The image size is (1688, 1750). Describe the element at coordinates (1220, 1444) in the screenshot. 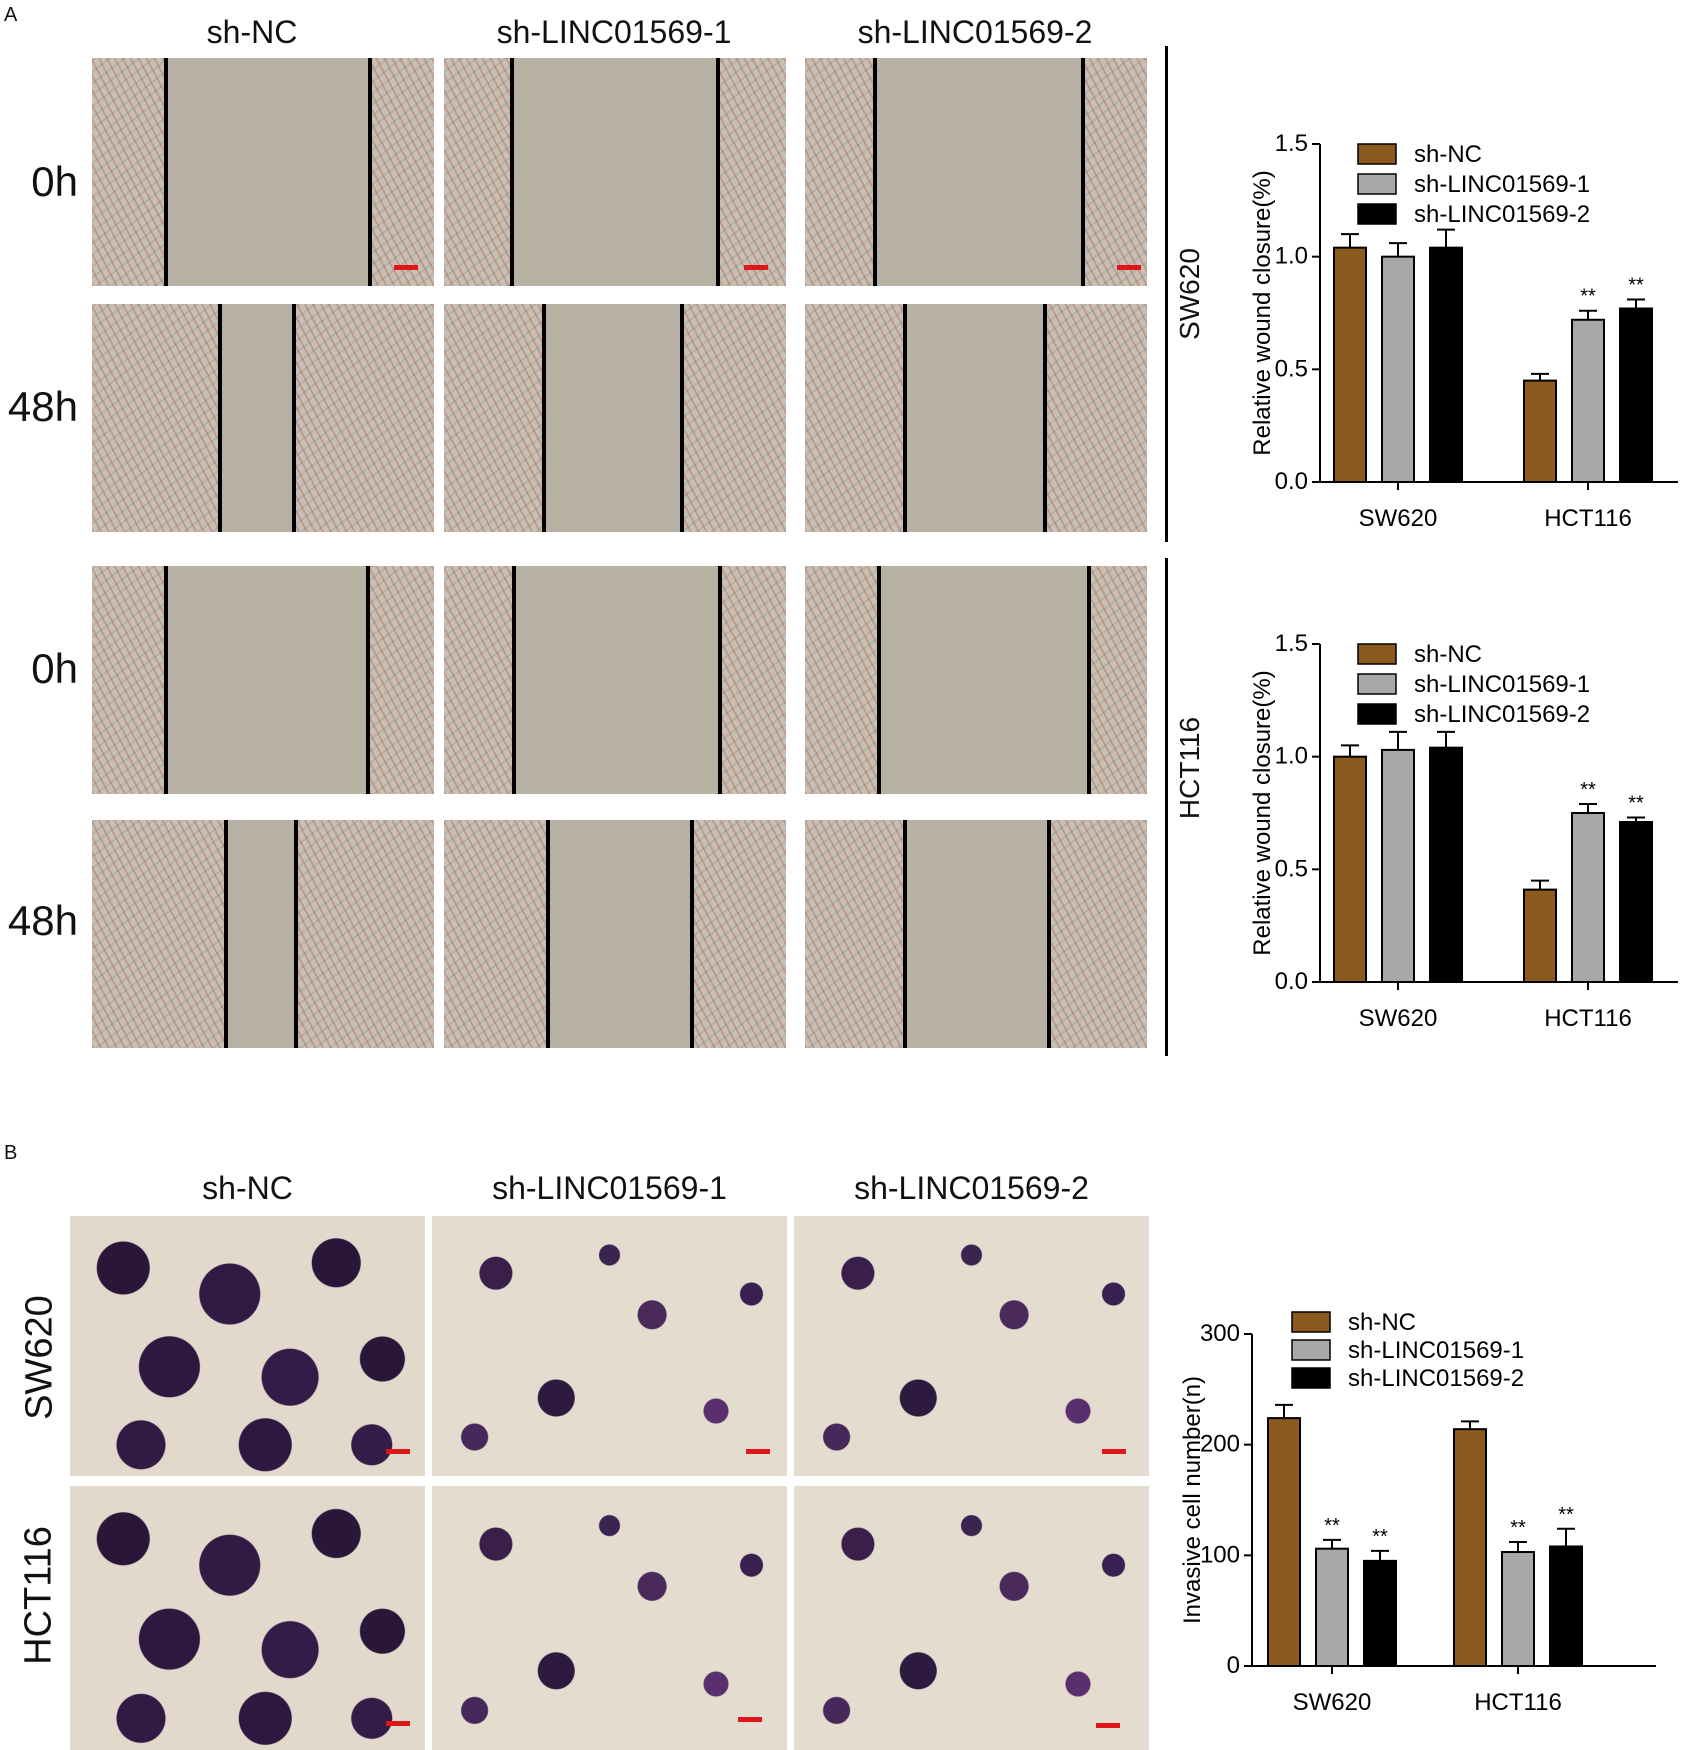

I see `y-tick-label: 200` at that location.